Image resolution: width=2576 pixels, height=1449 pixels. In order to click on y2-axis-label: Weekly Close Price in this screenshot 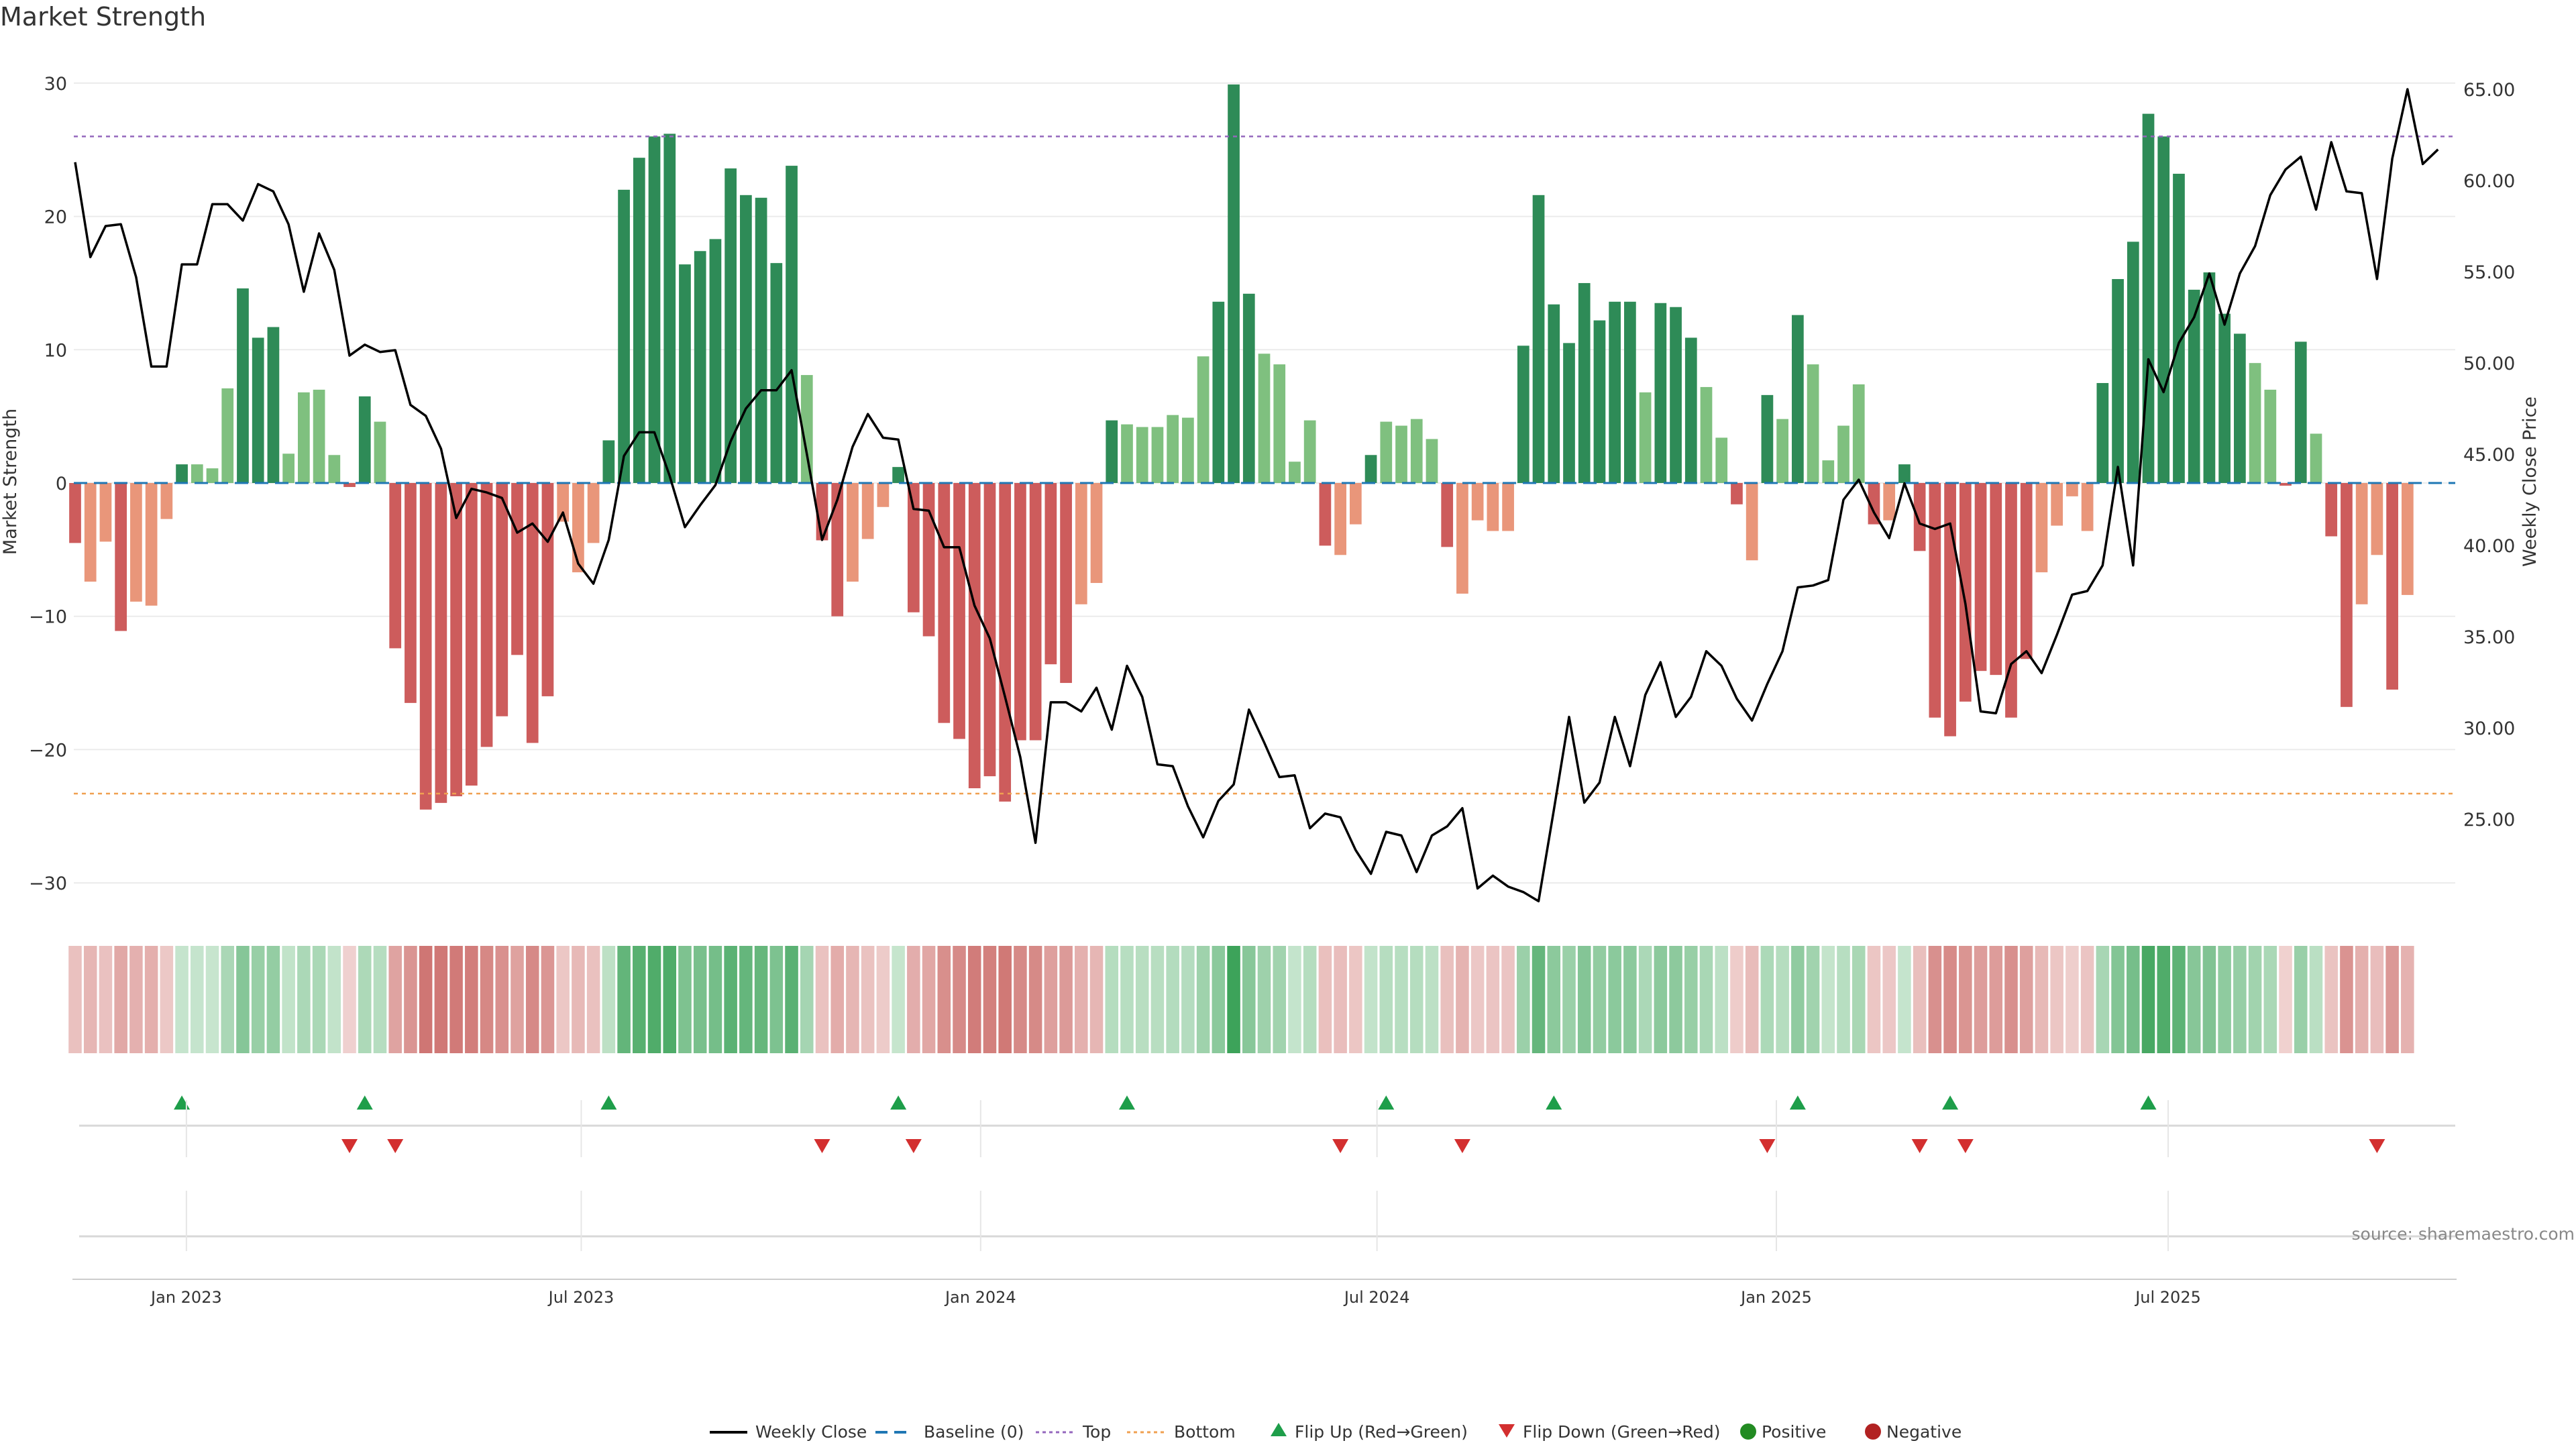, I will do `click(2530, 481)`.